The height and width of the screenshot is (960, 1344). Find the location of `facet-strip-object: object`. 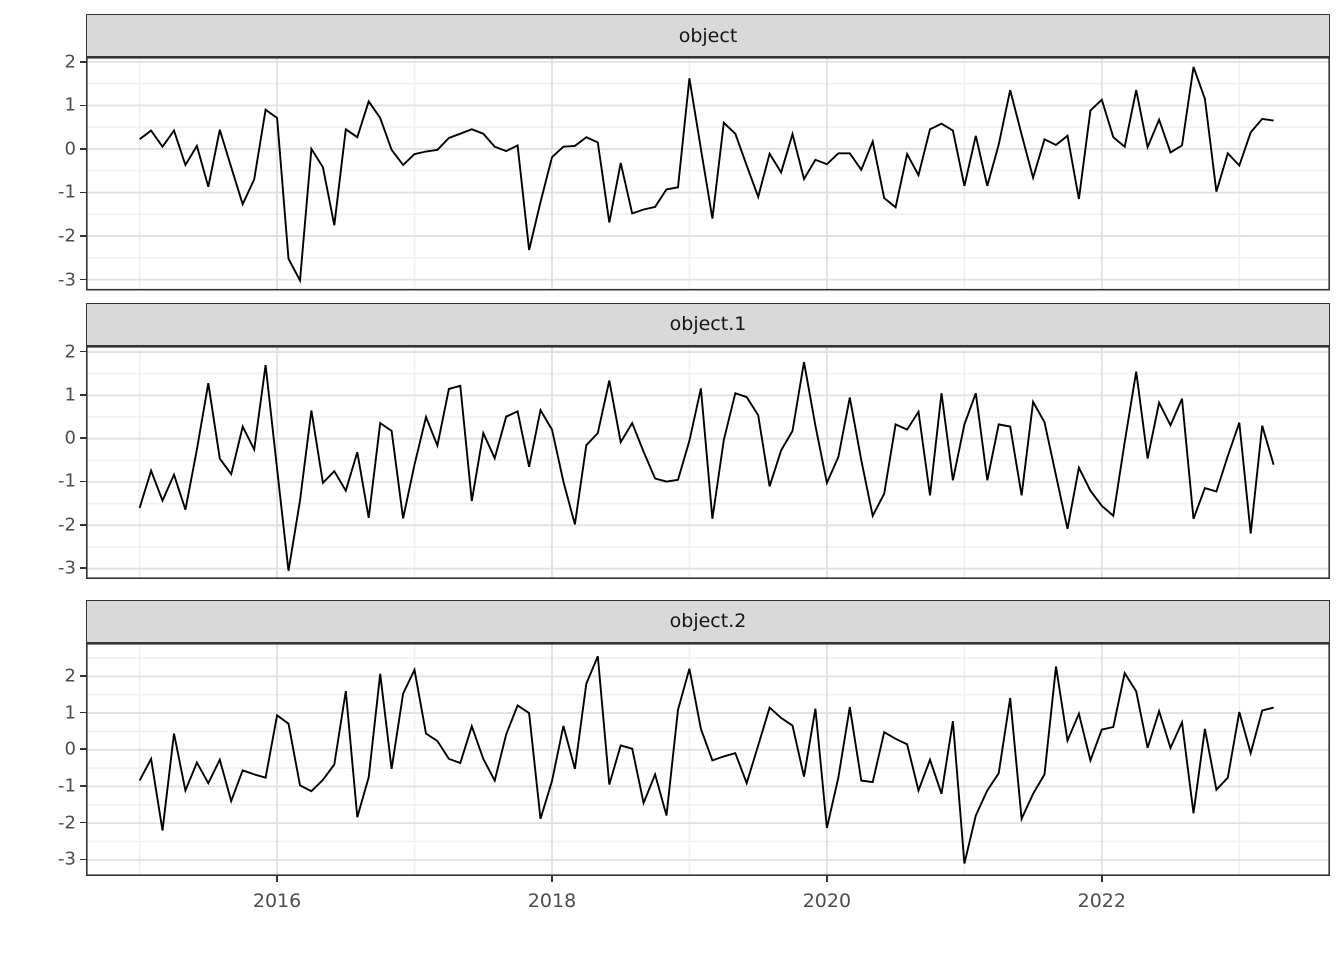

facet-strip-object: object is located at coordinates (708, 35).